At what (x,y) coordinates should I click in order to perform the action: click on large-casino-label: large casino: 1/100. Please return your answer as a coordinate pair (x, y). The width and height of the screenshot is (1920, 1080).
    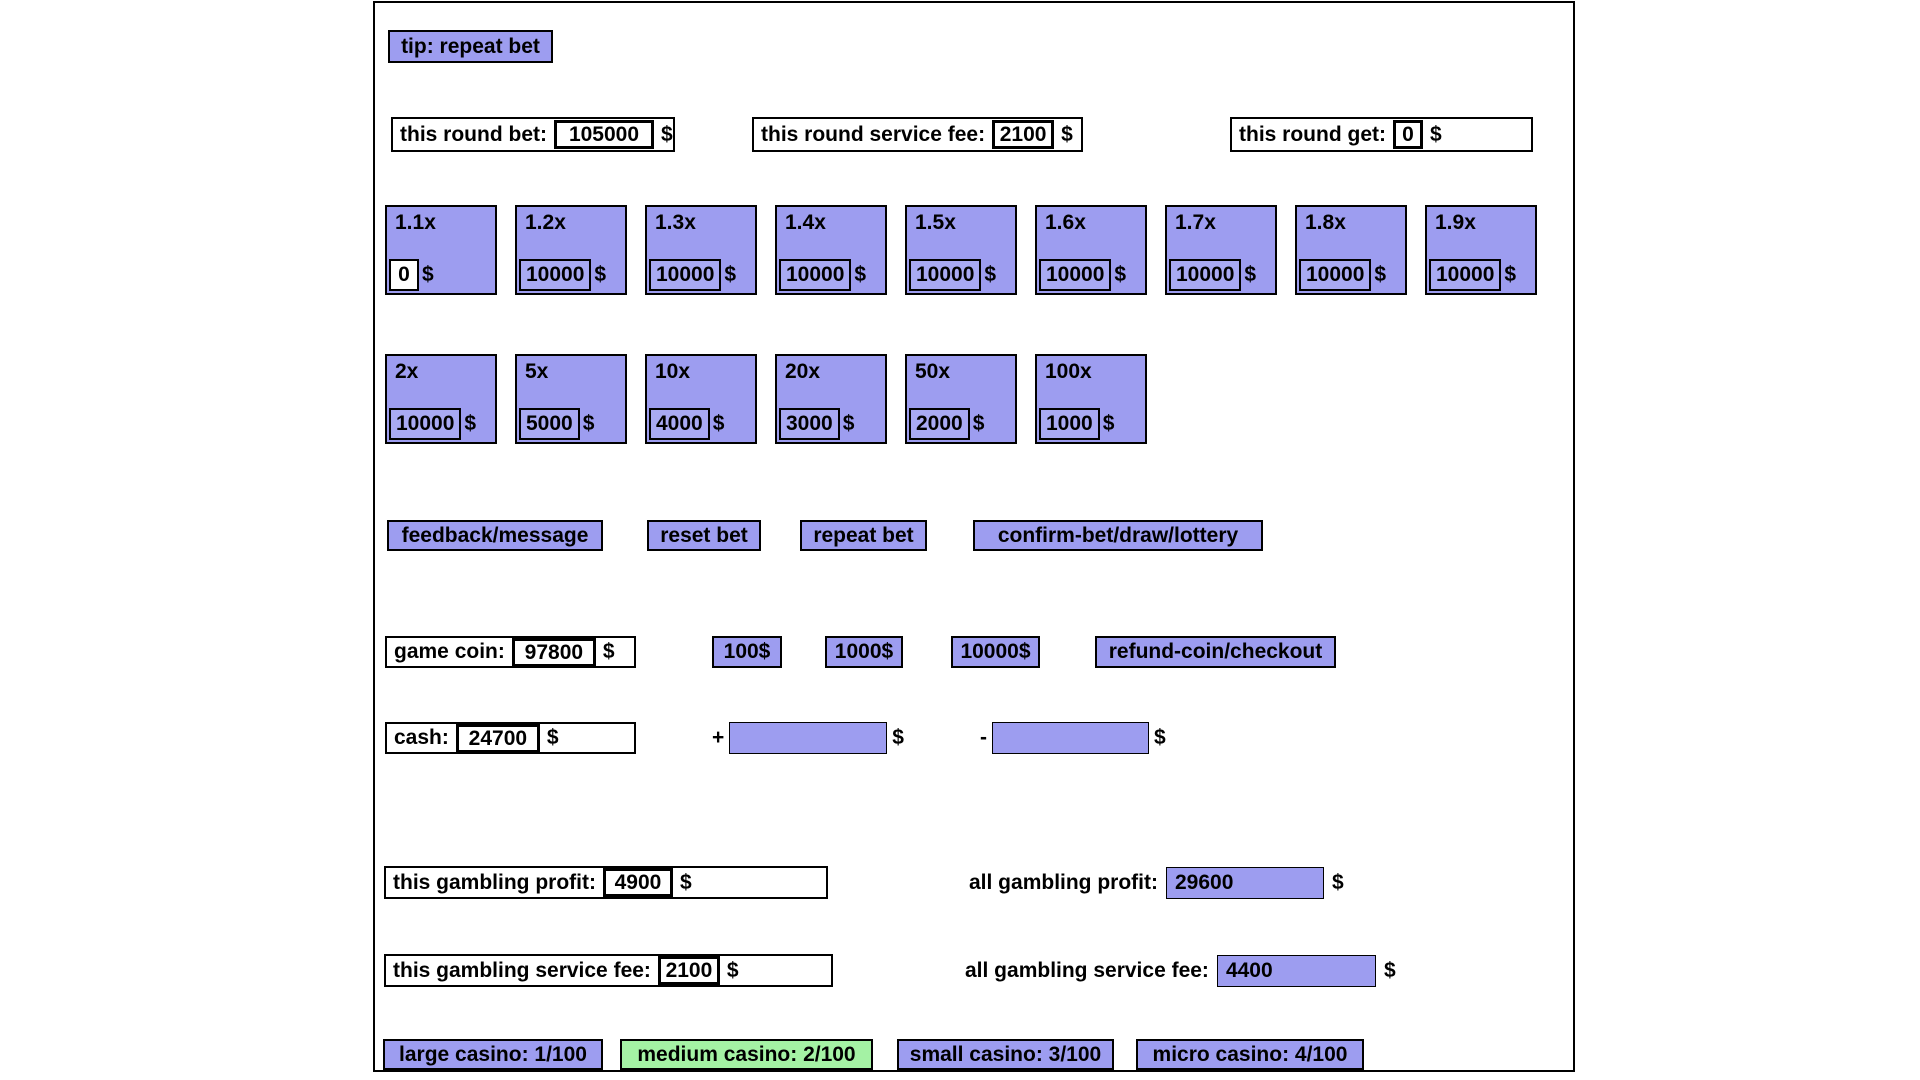
    Looking at the image, I should click on (493, 1054).